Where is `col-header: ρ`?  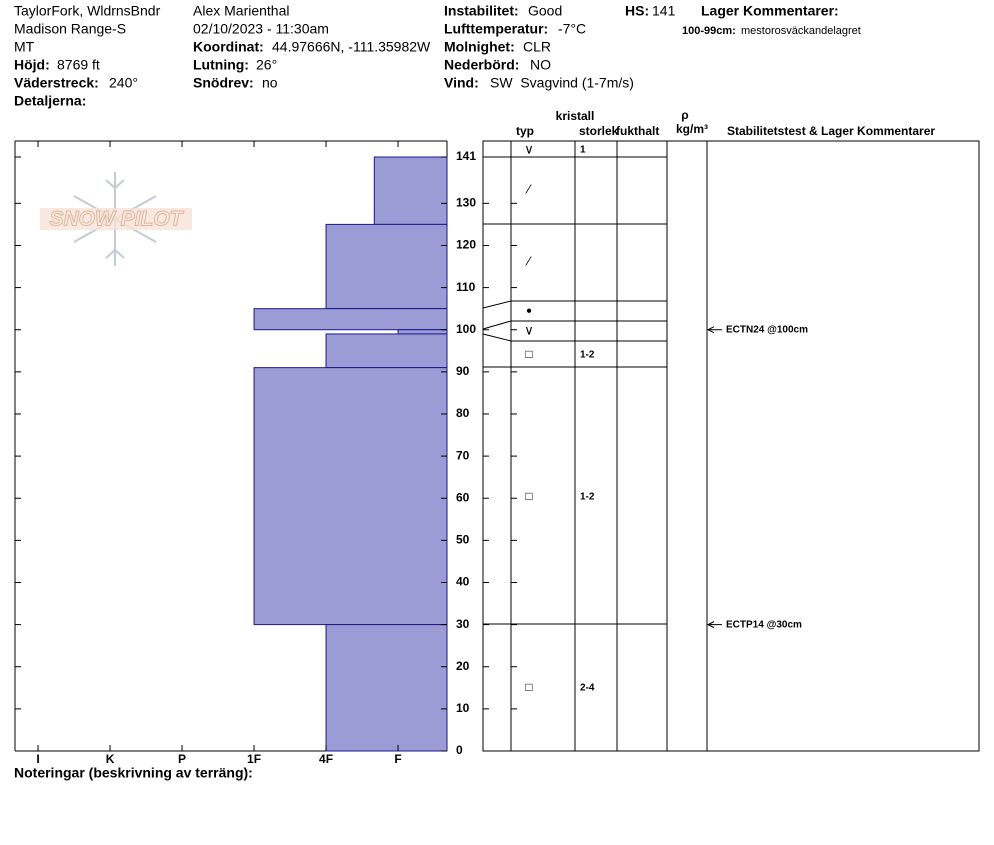
col-header: ρ is located at coordinates (684, 115).